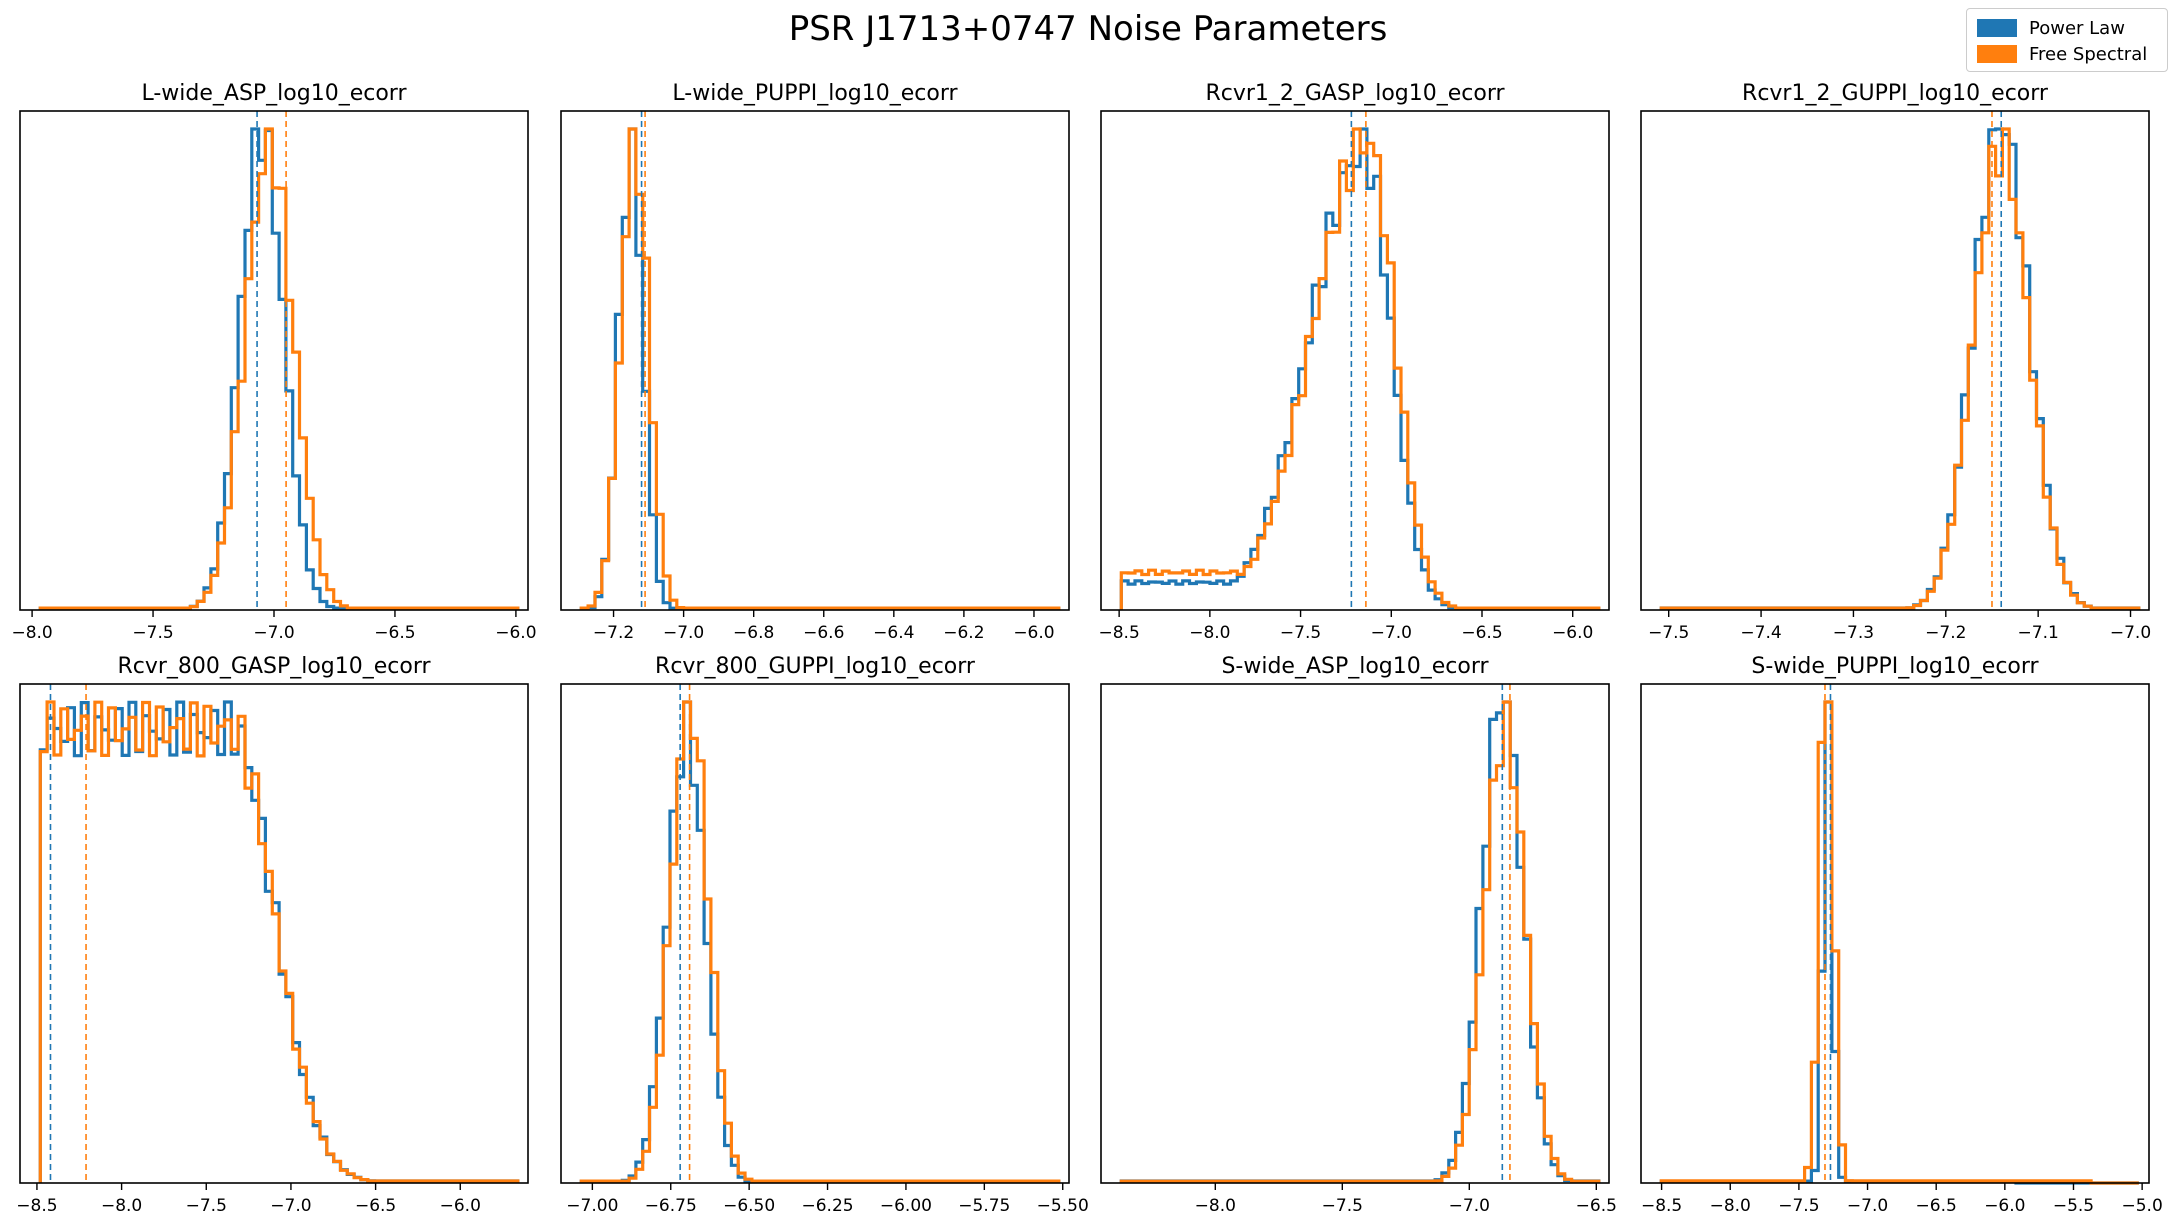 The width and height of the screenshot is (2177, 1229). I want to click on x-tick-label: −6.00, so click(906, 1206).